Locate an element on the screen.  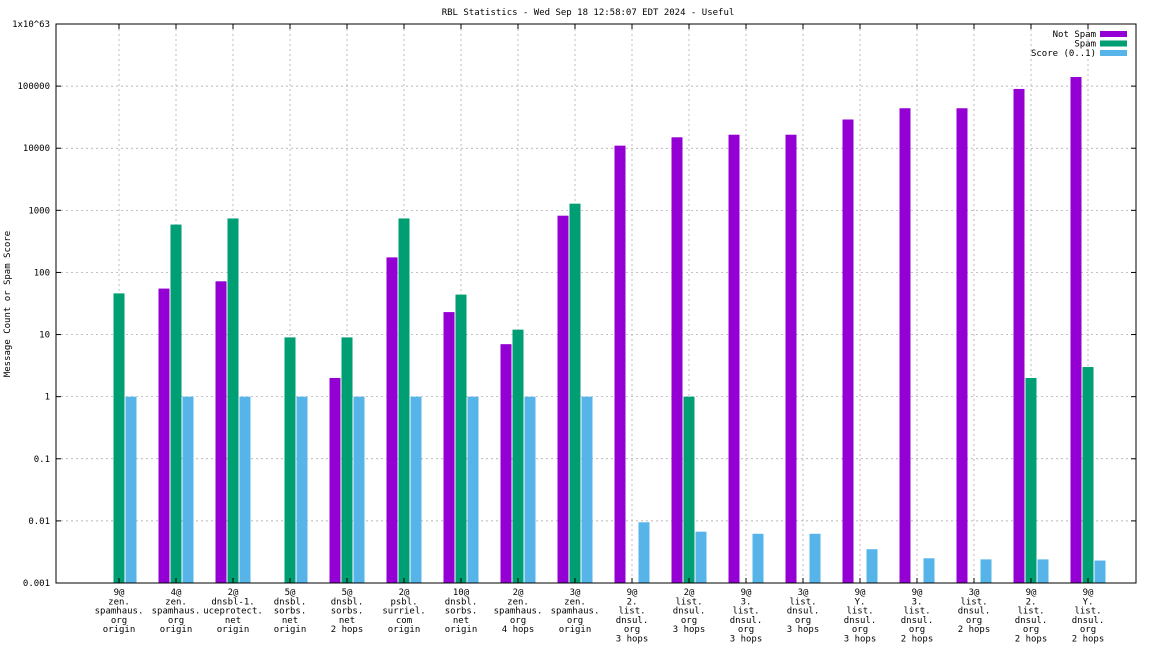
x-tick-label: 2@ zen. spamhaus. org 4 hops is located at coordinates (518, 611).